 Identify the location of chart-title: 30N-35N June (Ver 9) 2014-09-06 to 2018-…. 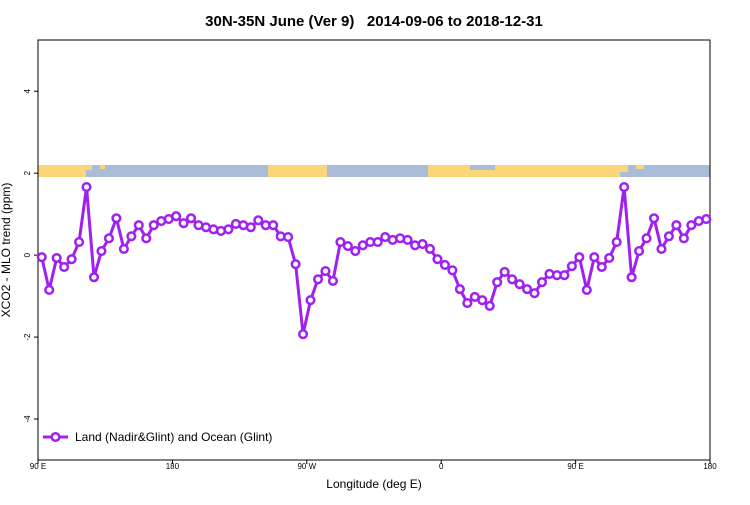
(374, 21).